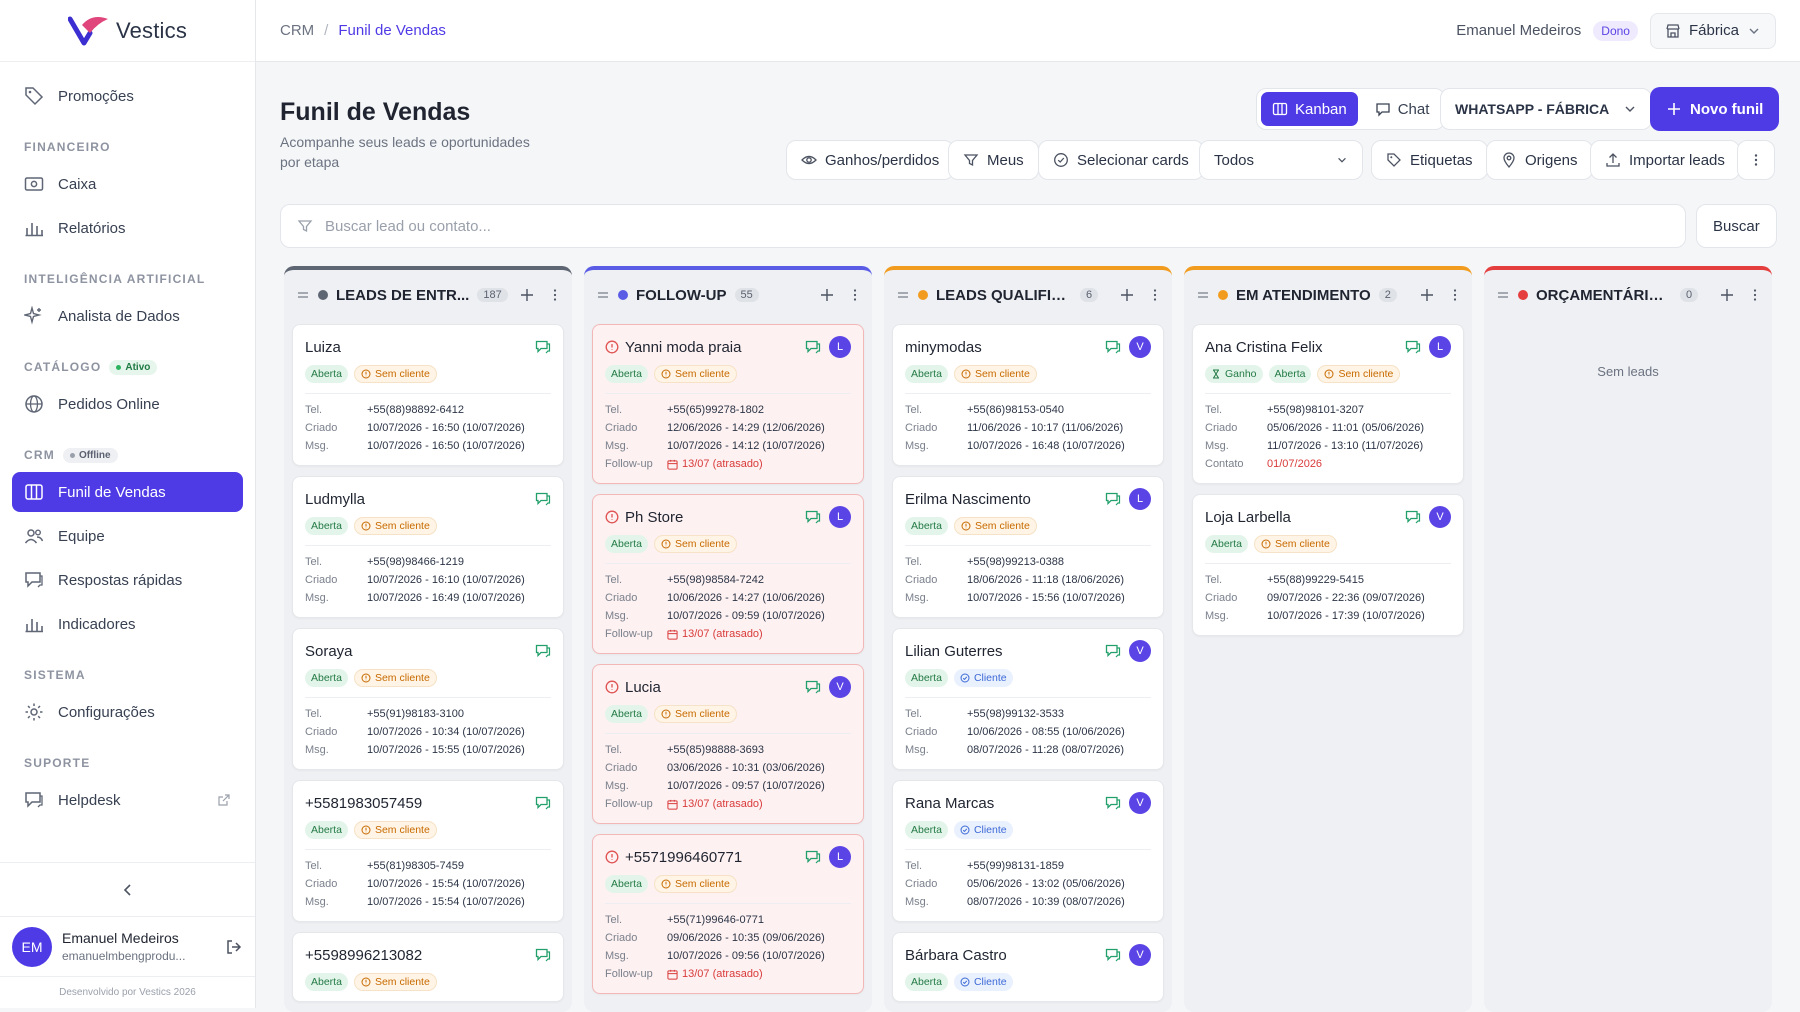 Image resolution: width=1800 pixels, height=1012 pixels. I want to click on view-kanban-button: Kanban, so click(1309, 109).